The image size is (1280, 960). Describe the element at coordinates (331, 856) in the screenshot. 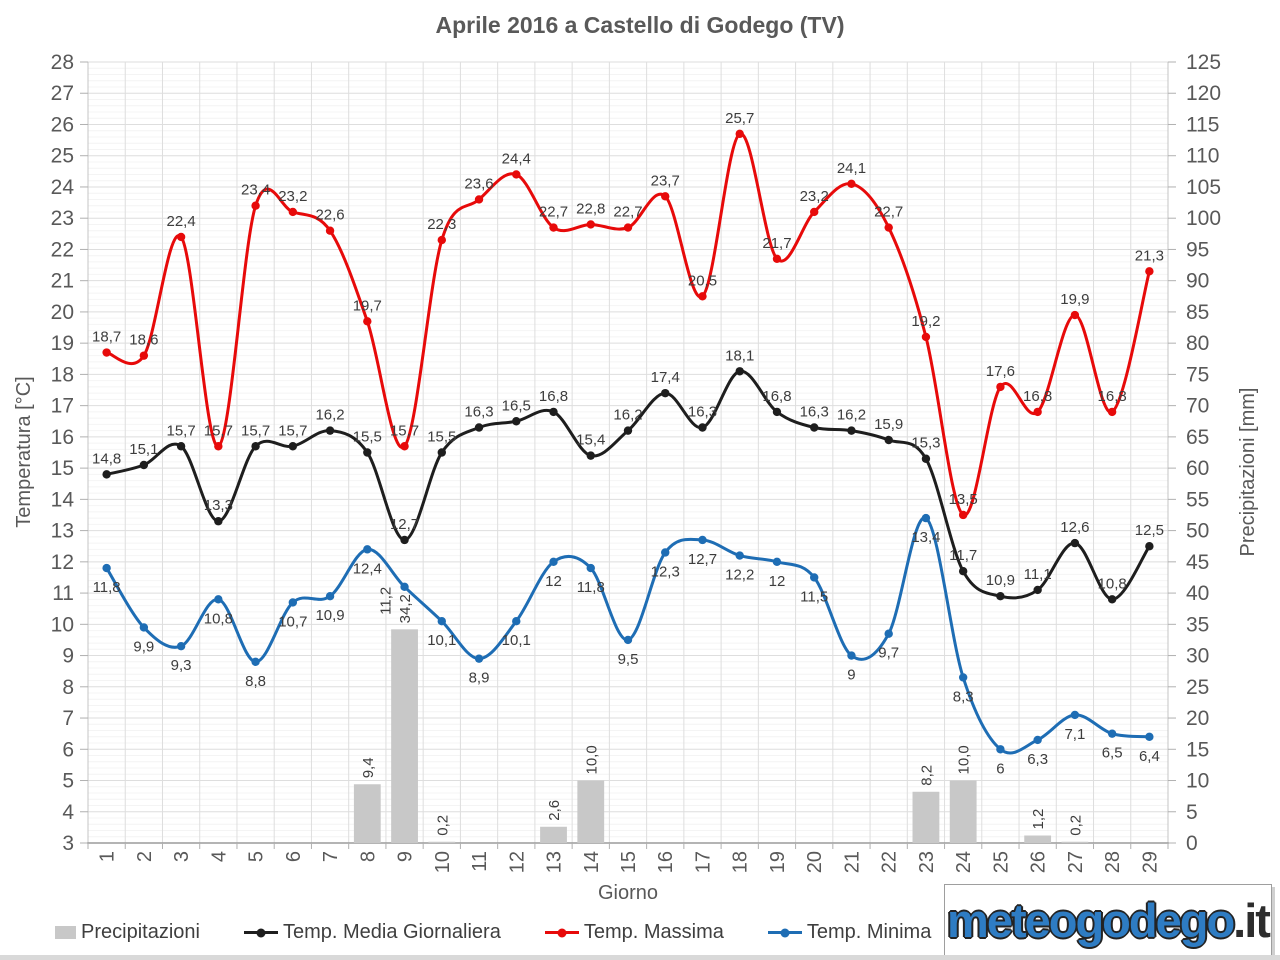

I see `svg-text: 7` at that location.